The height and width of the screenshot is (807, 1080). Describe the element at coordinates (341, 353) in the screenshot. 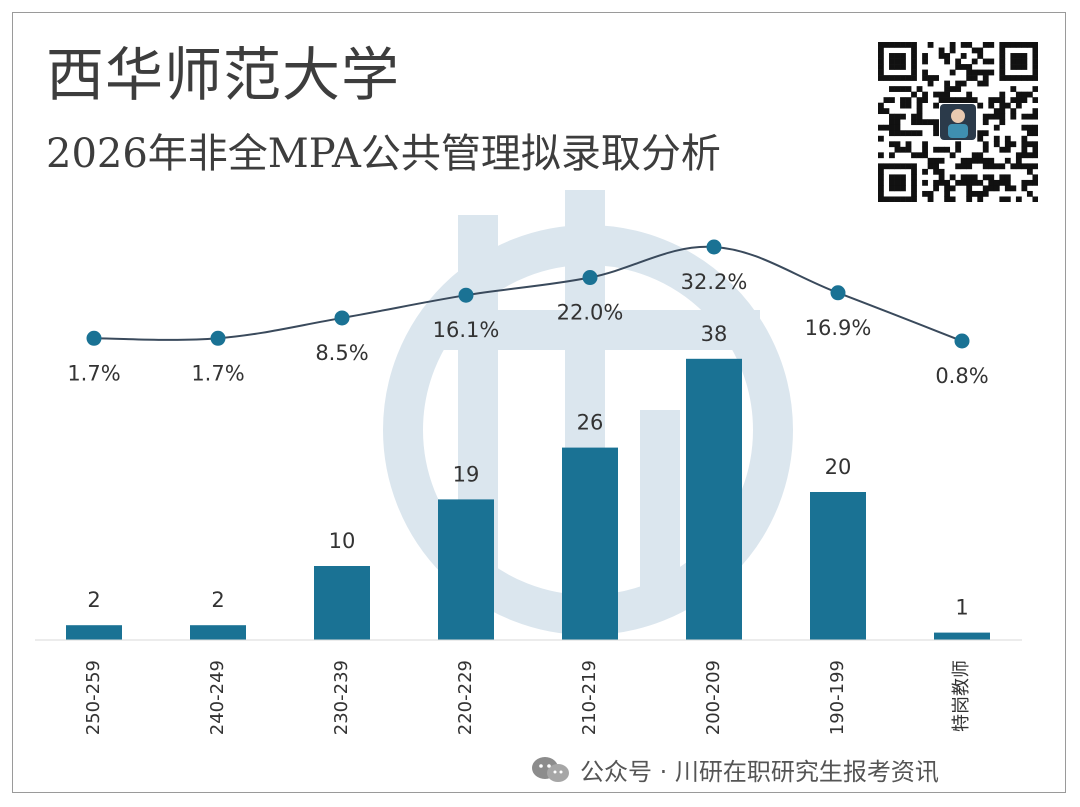

I see `percent-label-2: 8.5%` at that location.